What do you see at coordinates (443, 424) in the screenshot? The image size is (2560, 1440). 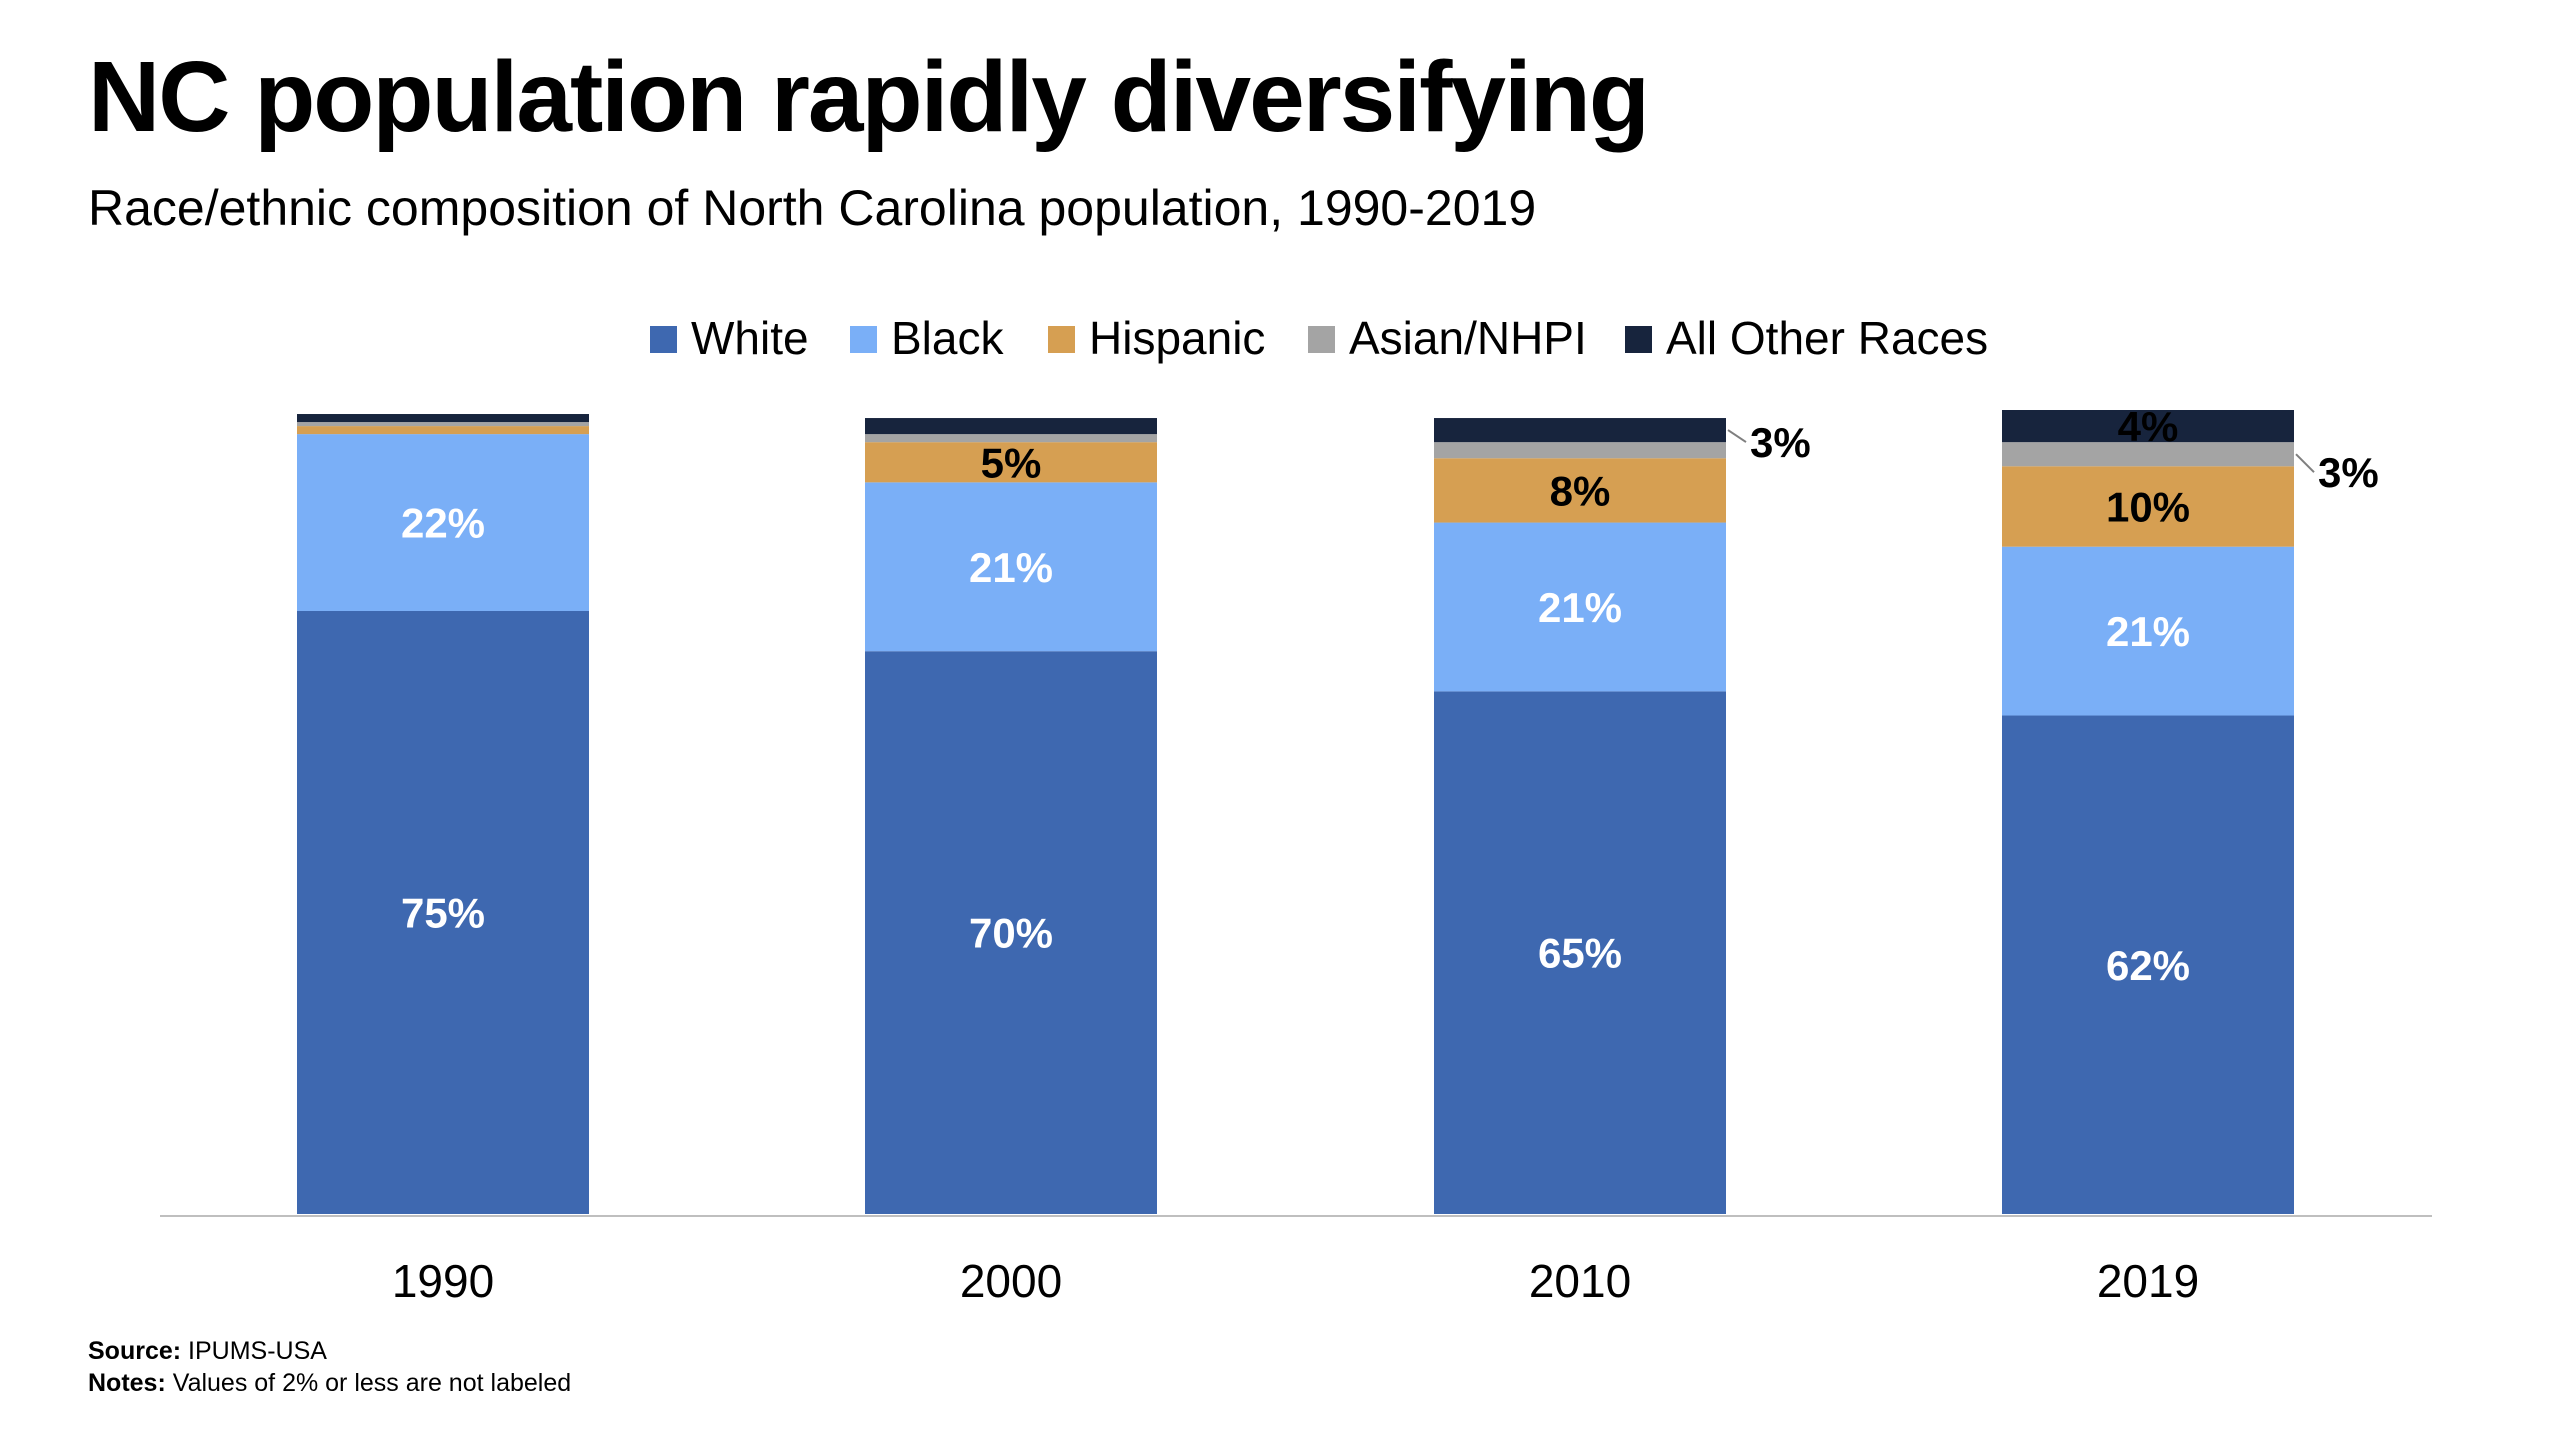 I see `bar-1990-asian-nhpi` at bounding box center [443, 424].